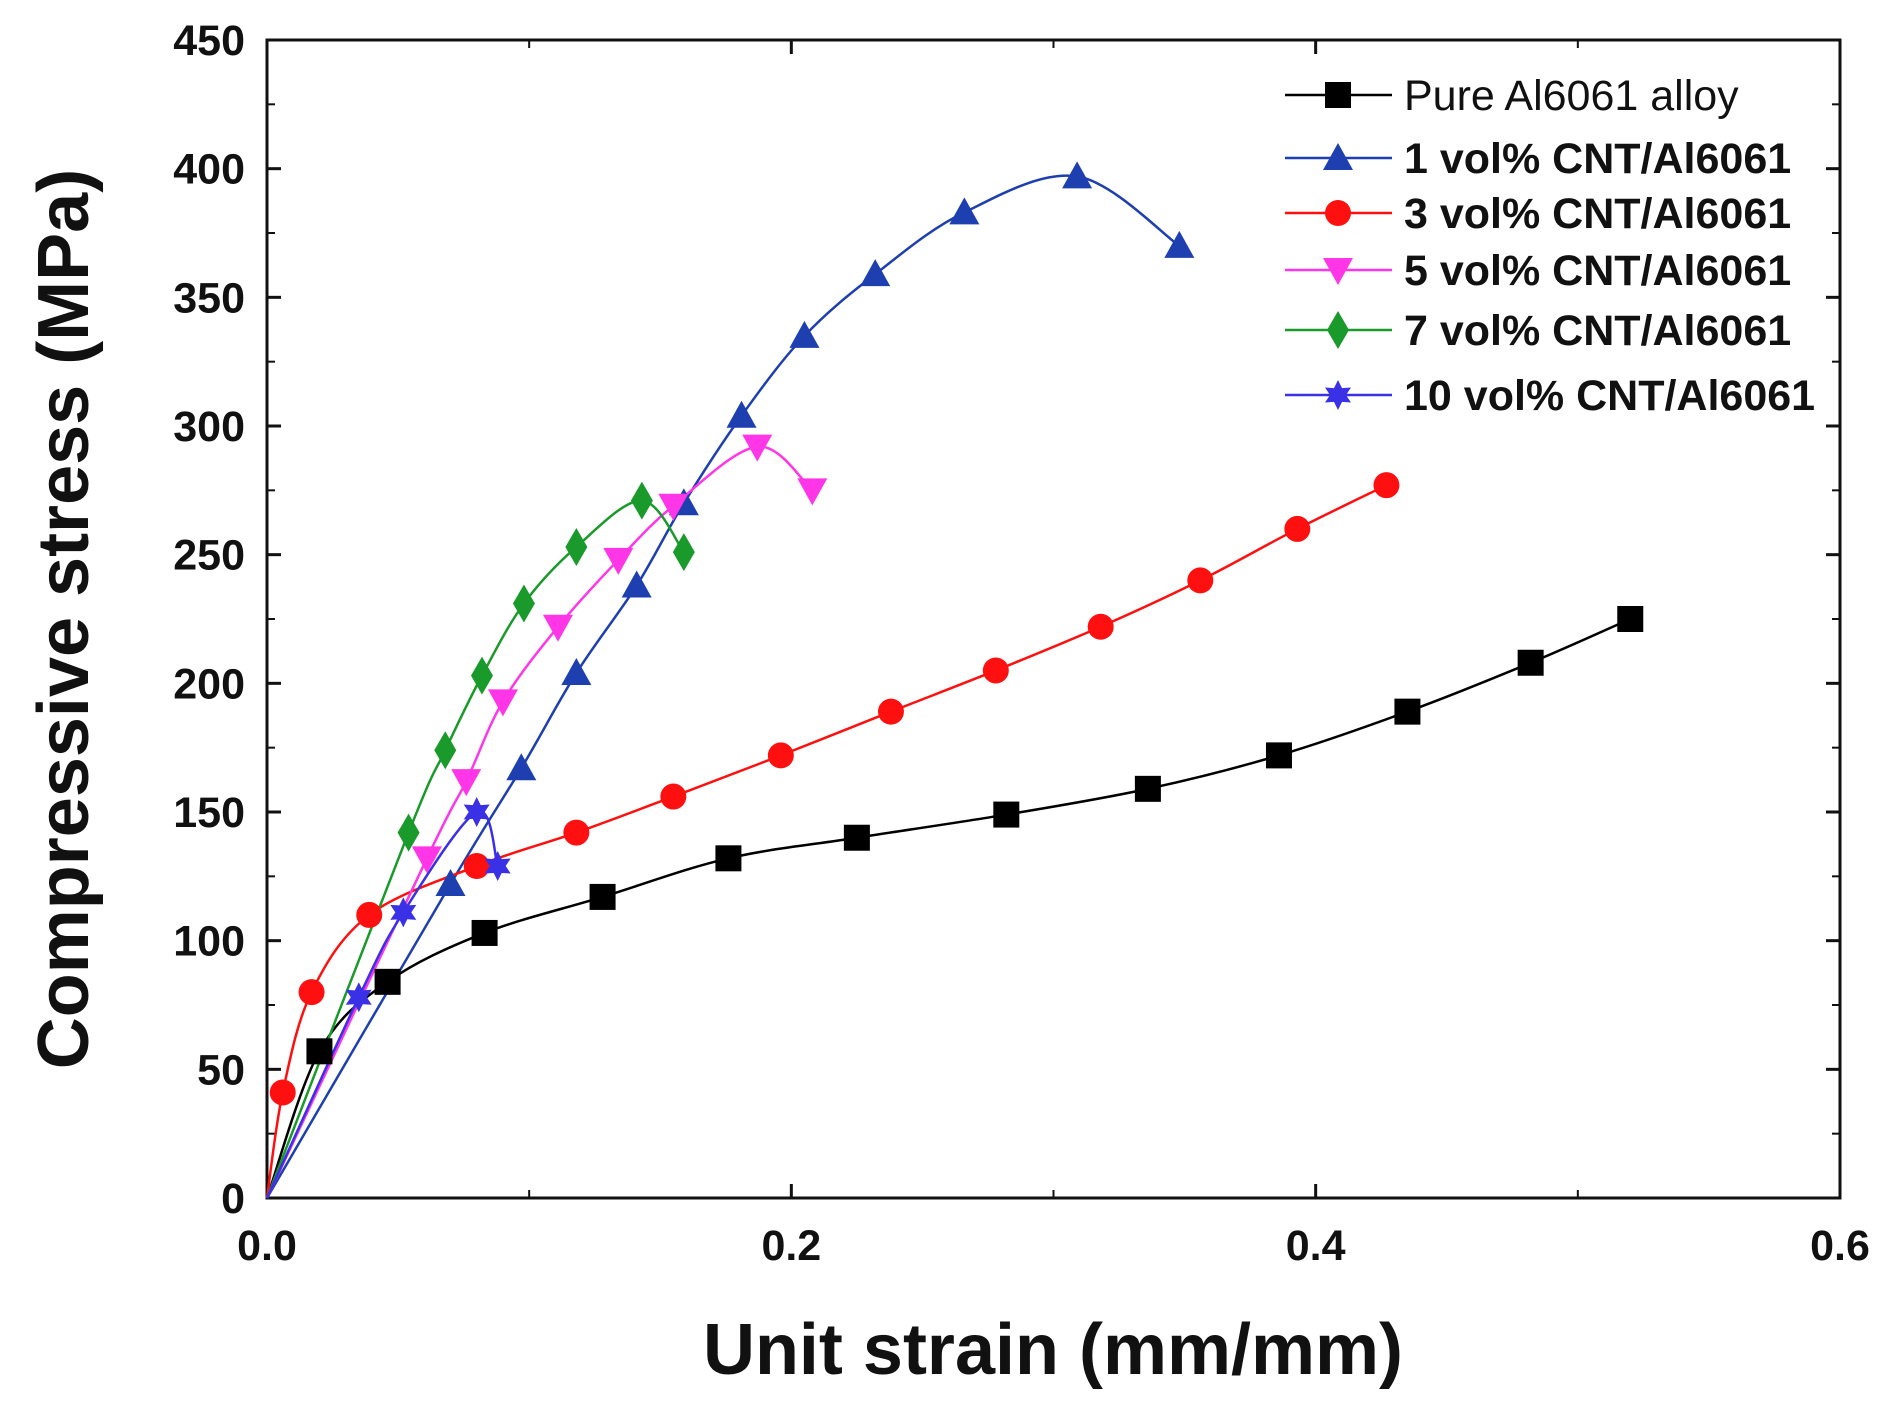 The height and width of the screenshot is (1401, 1889). Describe the element at coordinates (209, 556) in the screenshot. I see `y-tick-label: 250` at that location.